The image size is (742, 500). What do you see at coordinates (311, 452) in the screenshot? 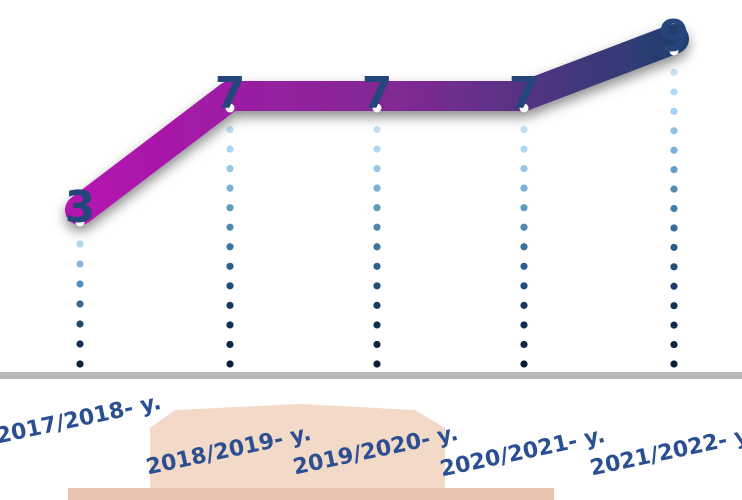
I see `podium-decoration` at bounding box center [311, 452].